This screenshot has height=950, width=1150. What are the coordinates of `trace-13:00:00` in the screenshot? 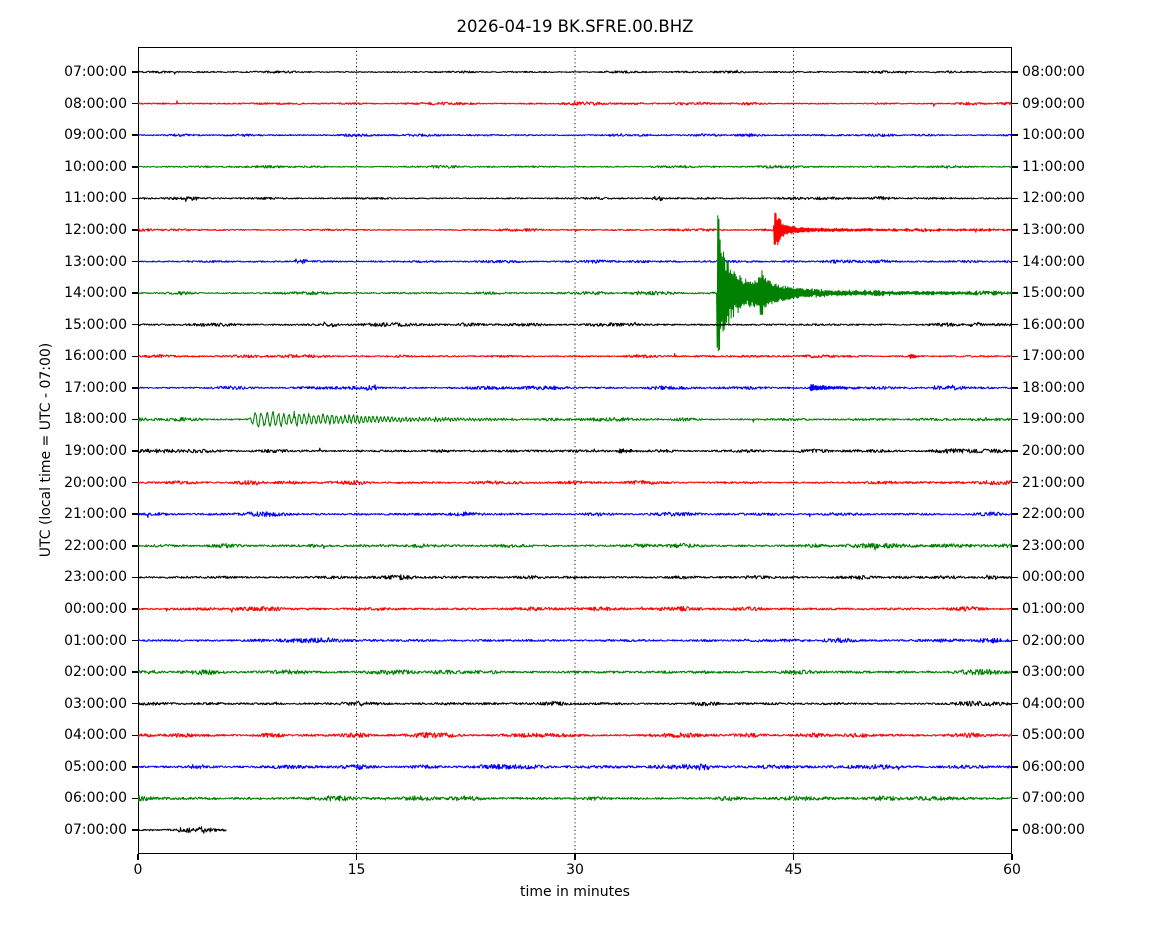 It's located at (575, 261).